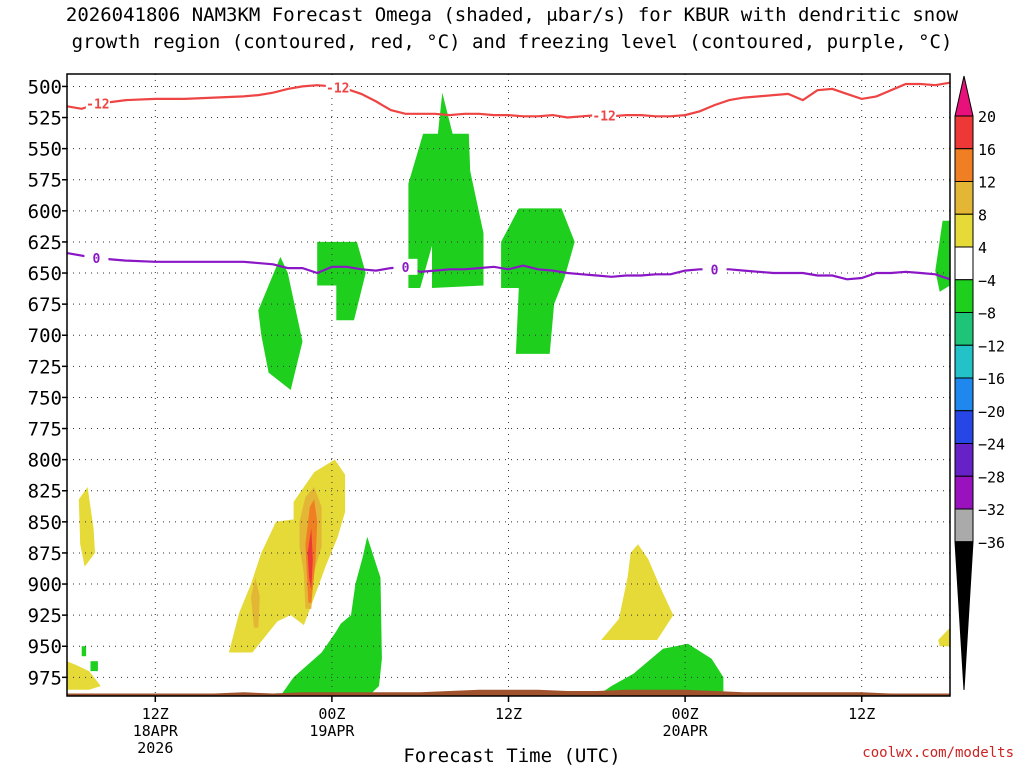  Describe the element at coordinates (991, 445) in the screenshot. I see `colorbar-label-10: −24` at that location.